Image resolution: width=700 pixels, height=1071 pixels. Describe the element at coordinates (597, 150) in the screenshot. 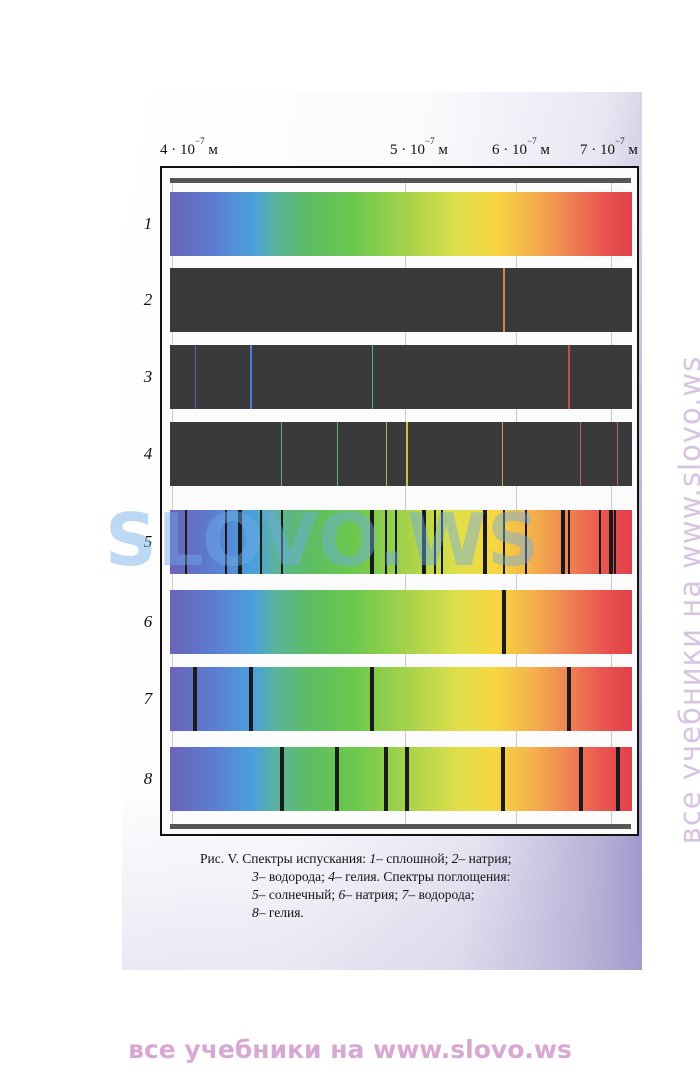

I see `tick-base: 7 · 10` at that location.